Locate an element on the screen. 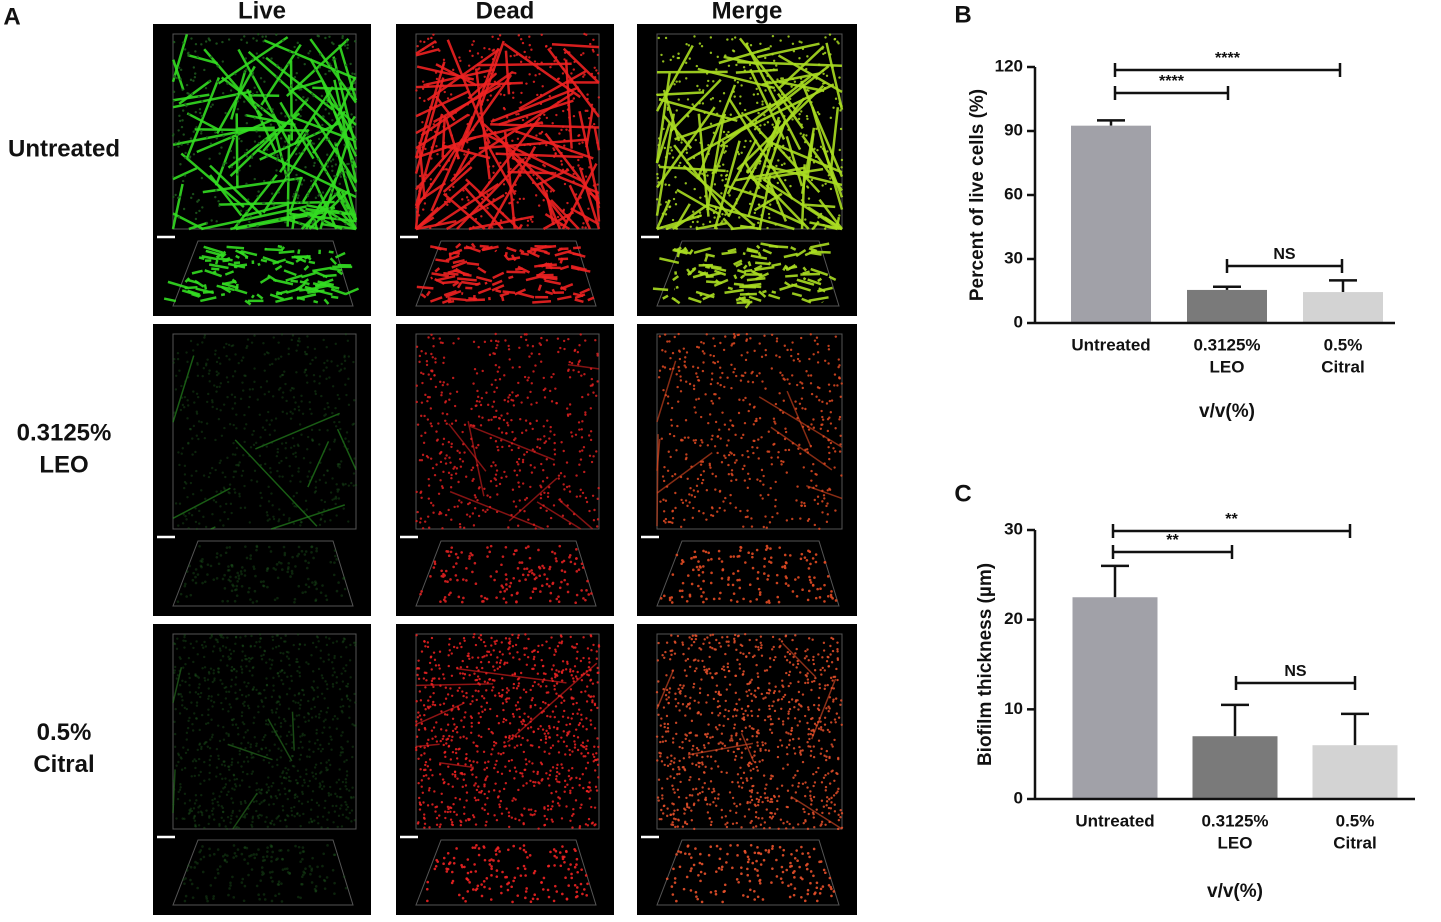  filament is located at coordinates (750, 263).